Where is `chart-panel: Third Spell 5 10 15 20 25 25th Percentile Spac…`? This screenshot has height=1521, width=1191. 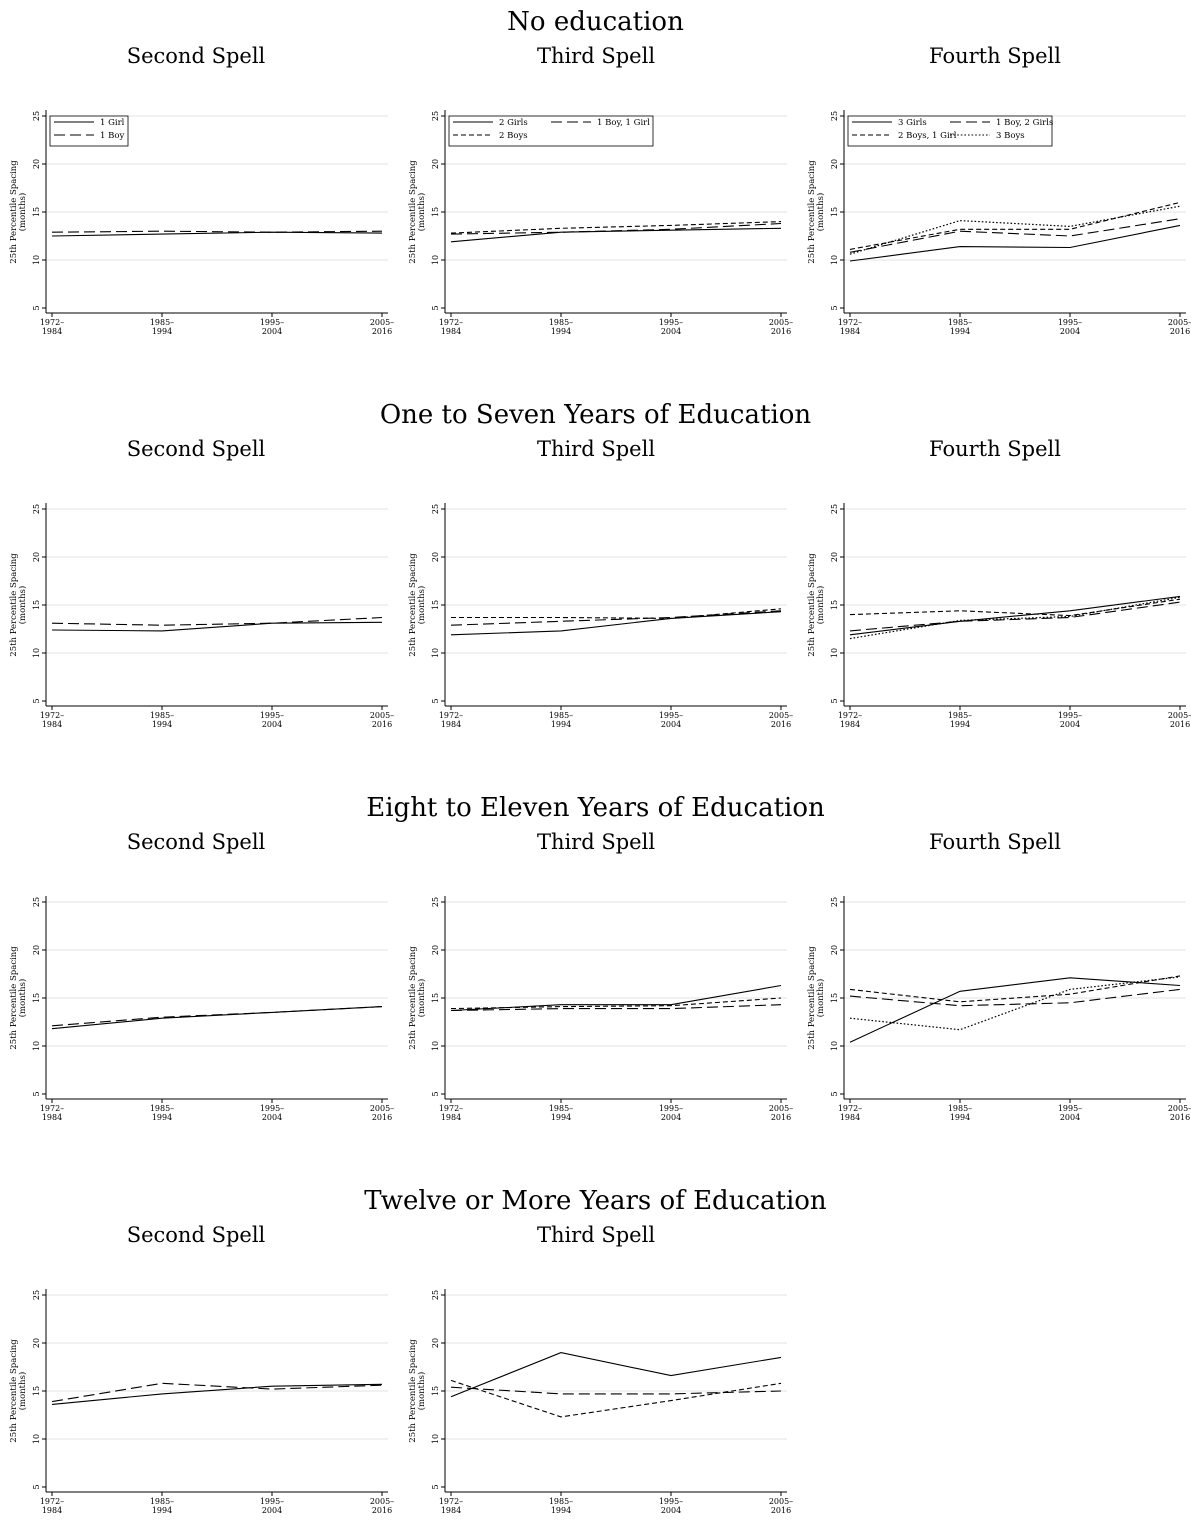 chart-panel: Third Spell 5 10 15 20 25 25th Percentile Spac… is located at coordinates (600, 1369).